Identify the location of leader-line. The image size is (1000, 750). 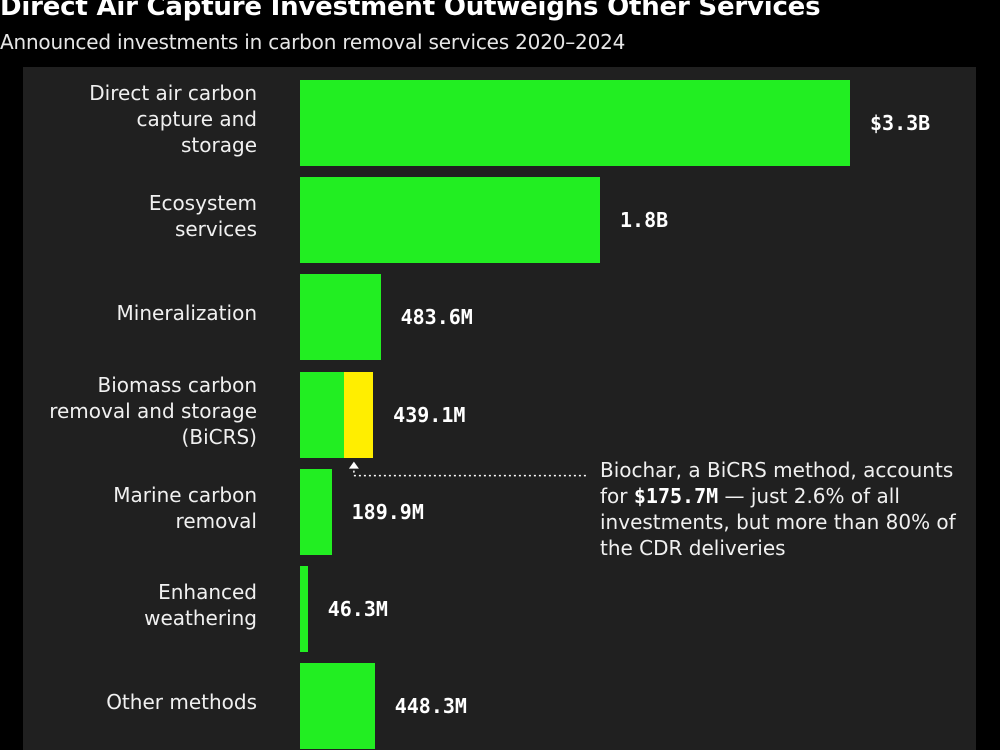
(470, 471).